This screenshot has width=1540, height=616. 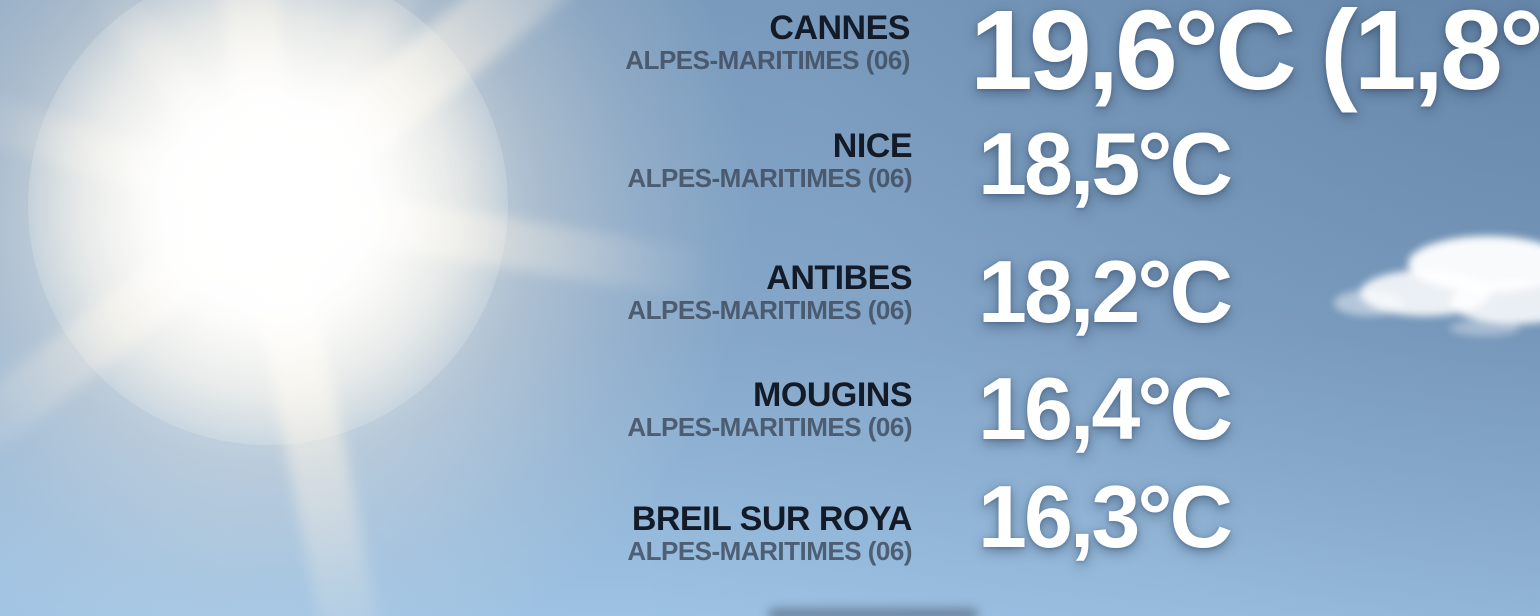 I want to click on cutoff-next-row-hint, so click(x=873, y=612).